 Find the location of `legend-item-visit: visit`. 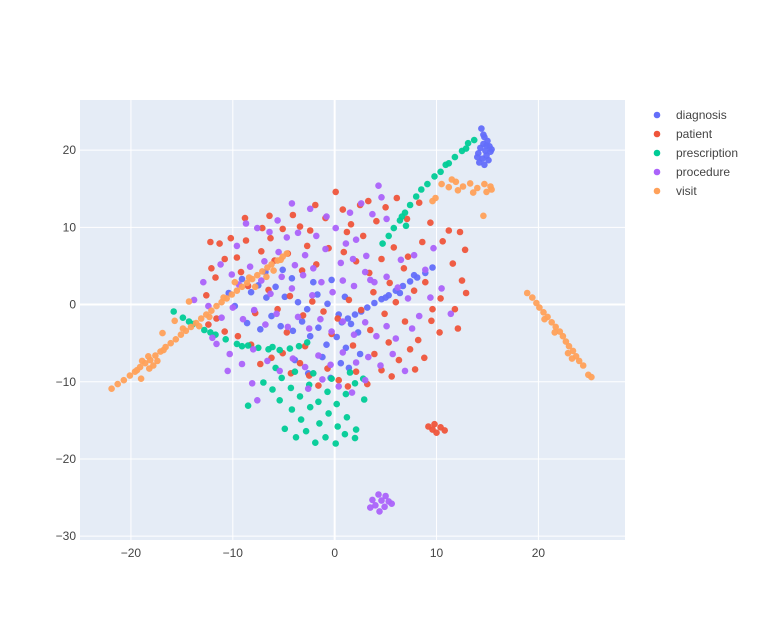

legend-item-visit: visit is located at coordinates (675, 191).